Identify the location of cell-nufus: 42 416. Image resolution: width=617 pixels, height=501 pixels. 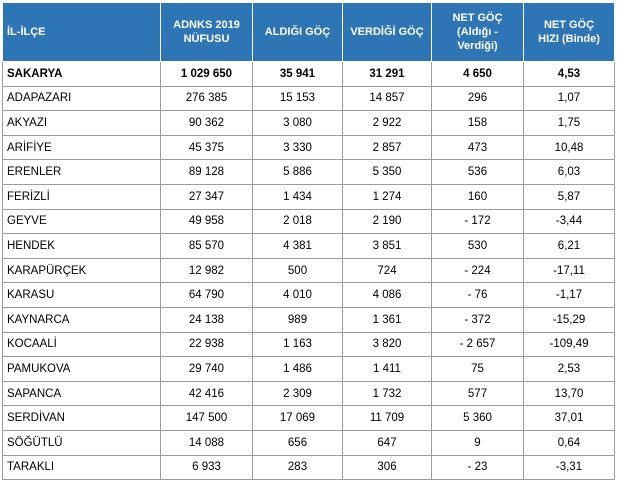
(206, 393).